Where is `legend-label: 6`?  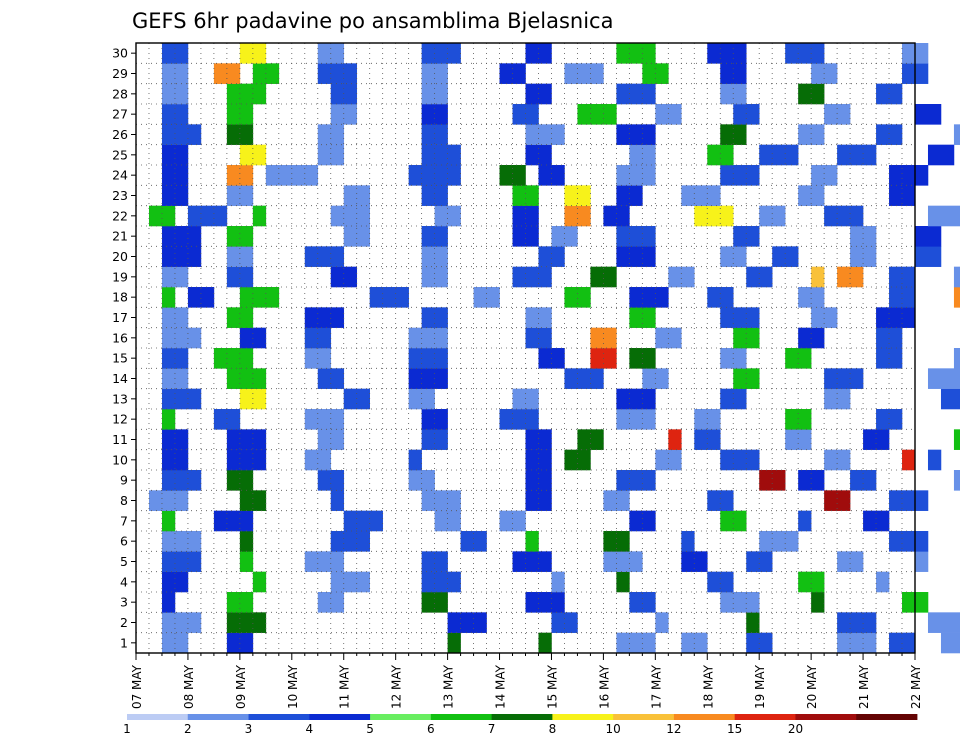 legend-label: 6 is located at coordinates (431, 729).